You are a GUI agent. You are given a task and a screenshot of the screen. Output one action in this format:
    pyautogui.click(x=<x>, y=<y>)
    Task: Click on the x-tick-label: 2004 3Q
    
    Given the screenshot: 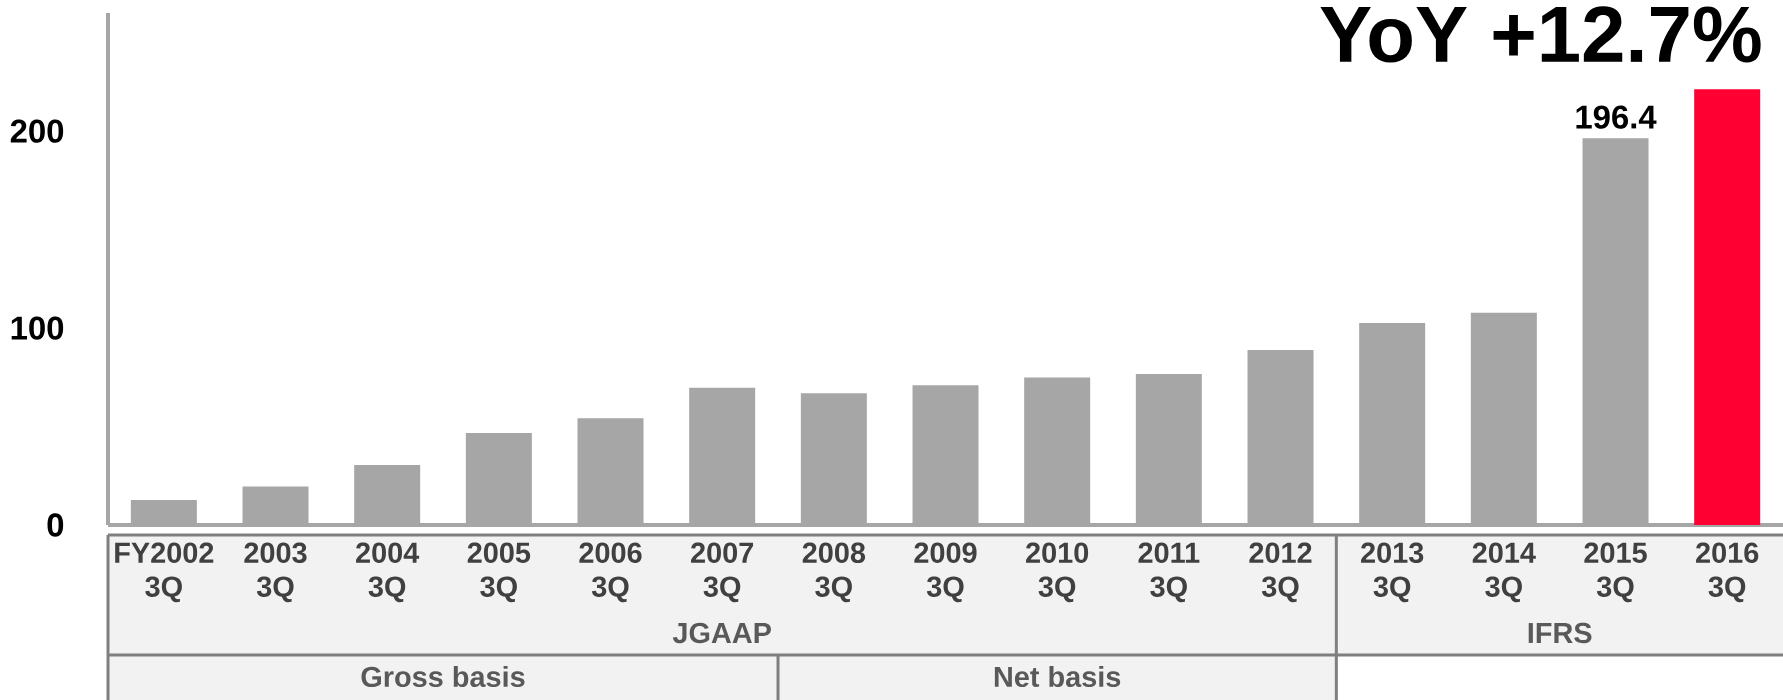 What is the action you would take?
    pyautogui.click(x=388, y=572)
    